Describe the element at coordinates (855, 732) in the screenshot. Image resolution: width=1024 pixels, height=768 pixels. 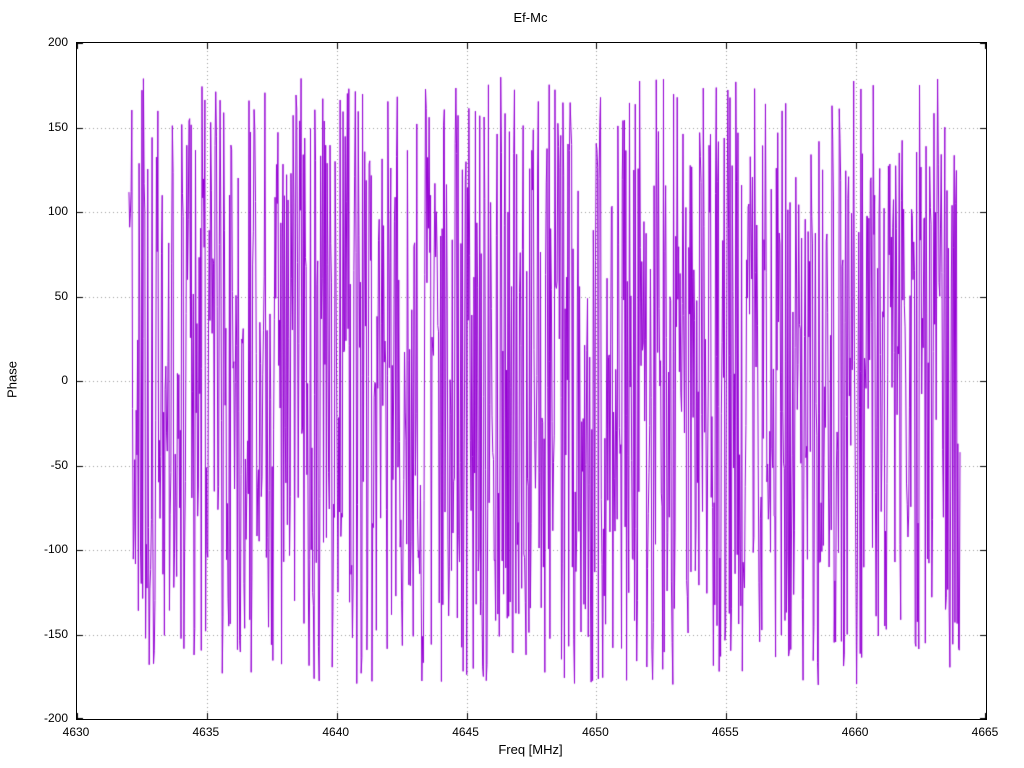
I see `x-tick-label: 4660` at that location.